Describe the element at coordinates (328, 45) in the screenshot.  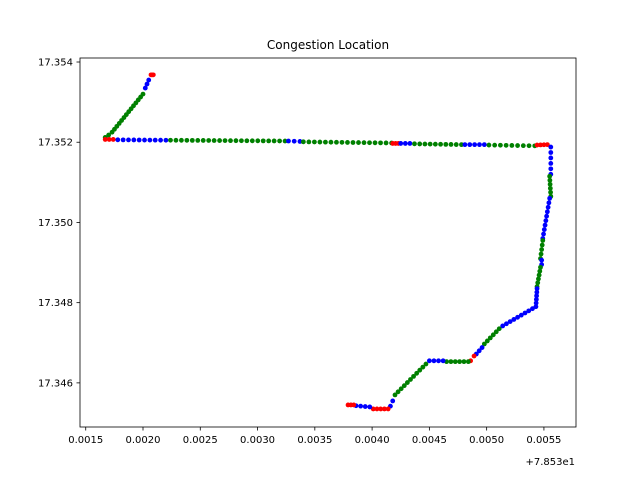
I see `chart-title: Congestion Location` at that location.